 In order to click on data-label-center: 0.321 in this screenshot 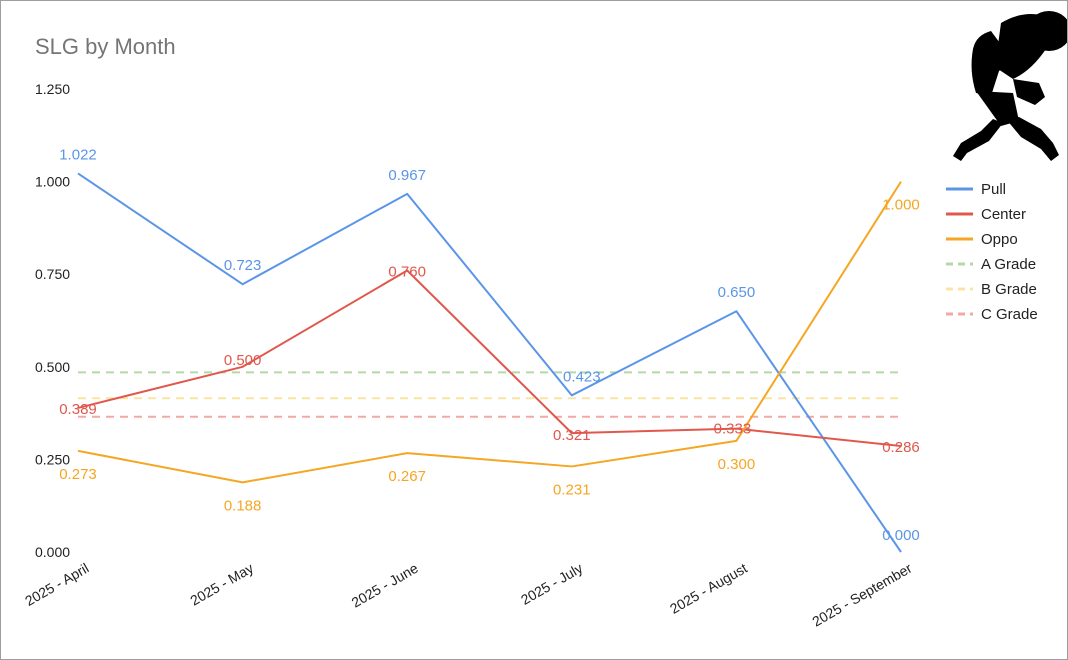, I will do `click(572, 435)`.